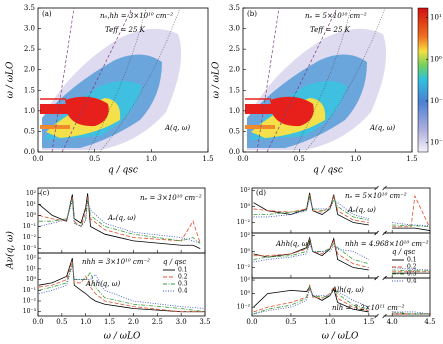 Image resolution: width=443 pixels, height=344 pixels. I want to click on y-tick-label: 0.0, so click(29, 152).